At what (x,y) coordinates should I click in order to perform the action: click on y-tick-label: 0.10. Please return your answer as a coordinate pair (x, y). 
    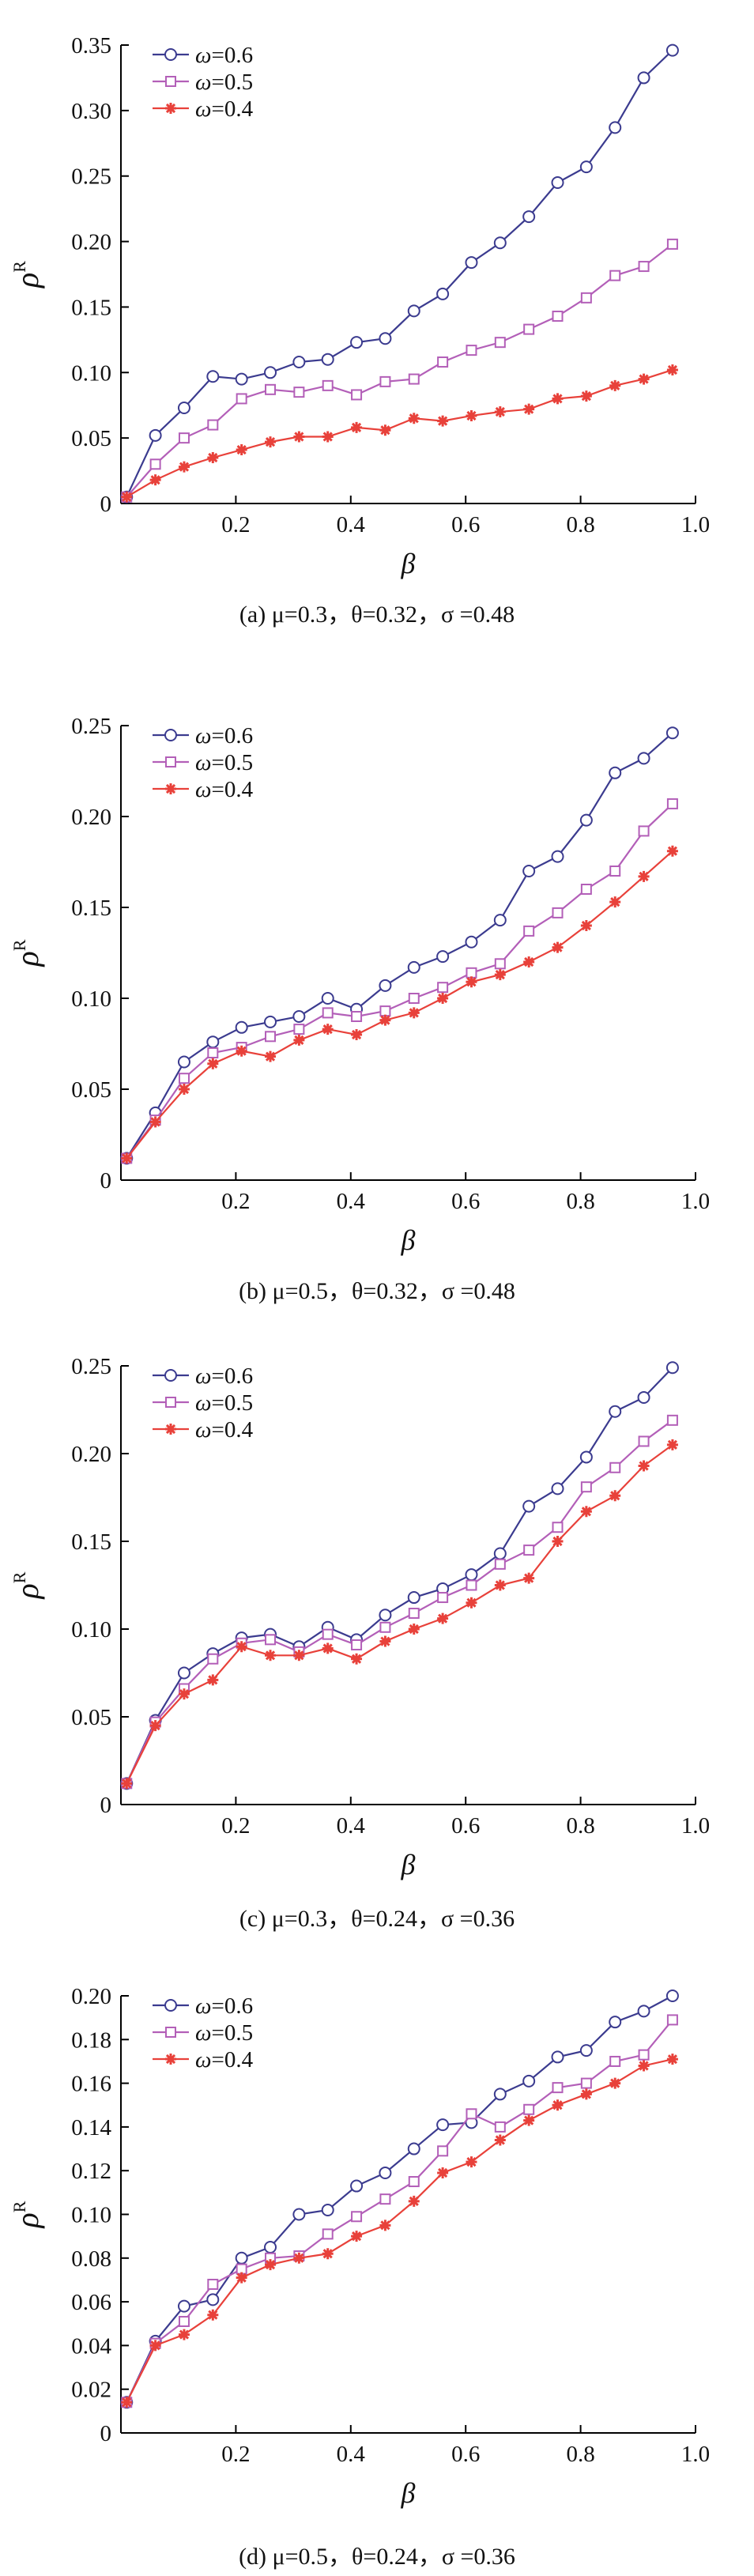
    Looking at the image, I should click on (91, 2215).